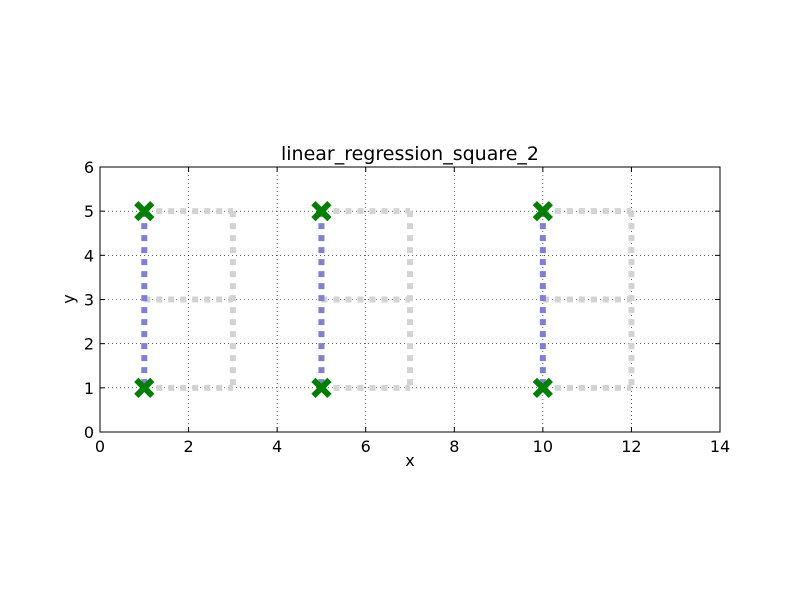  I want to click on y-tick-label-0: 0, so click(89, 432).